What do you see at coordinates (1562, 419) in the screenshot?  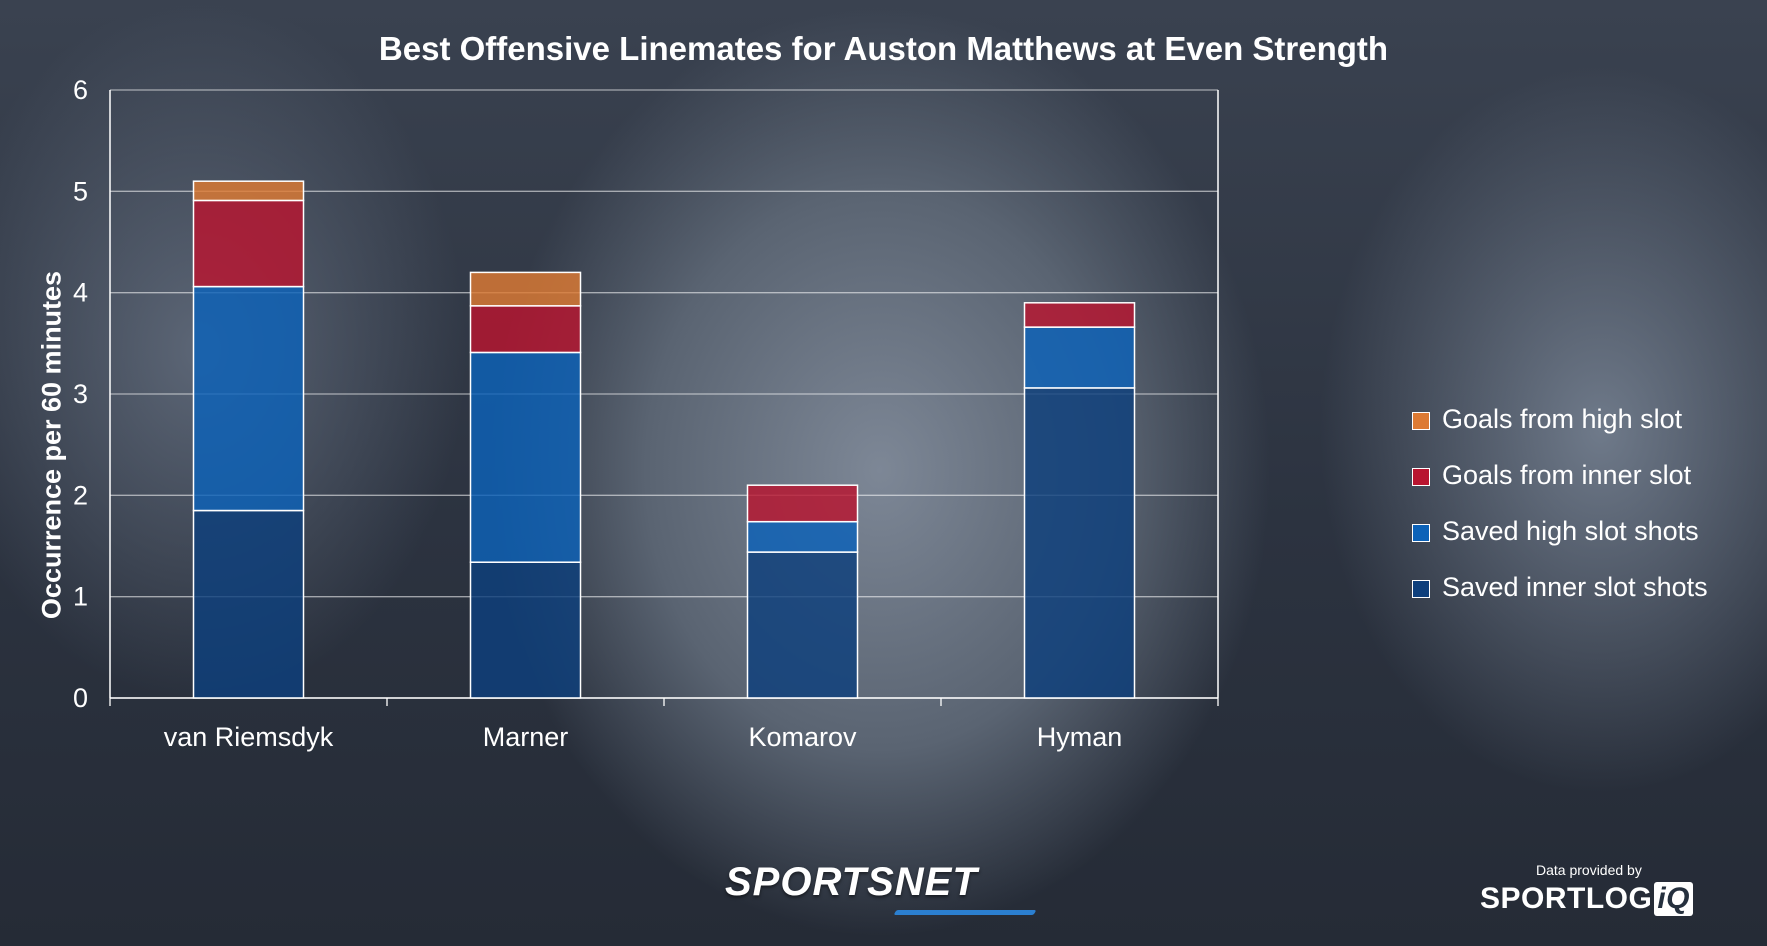 I see `legend-label: Goals from high slot` at bounding box center [1562, 419].